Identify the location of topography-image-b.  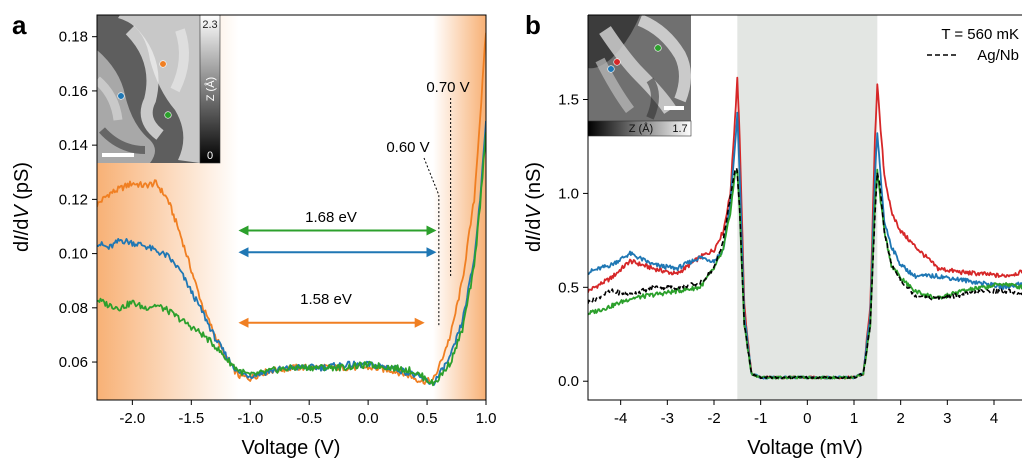
(639, 67).